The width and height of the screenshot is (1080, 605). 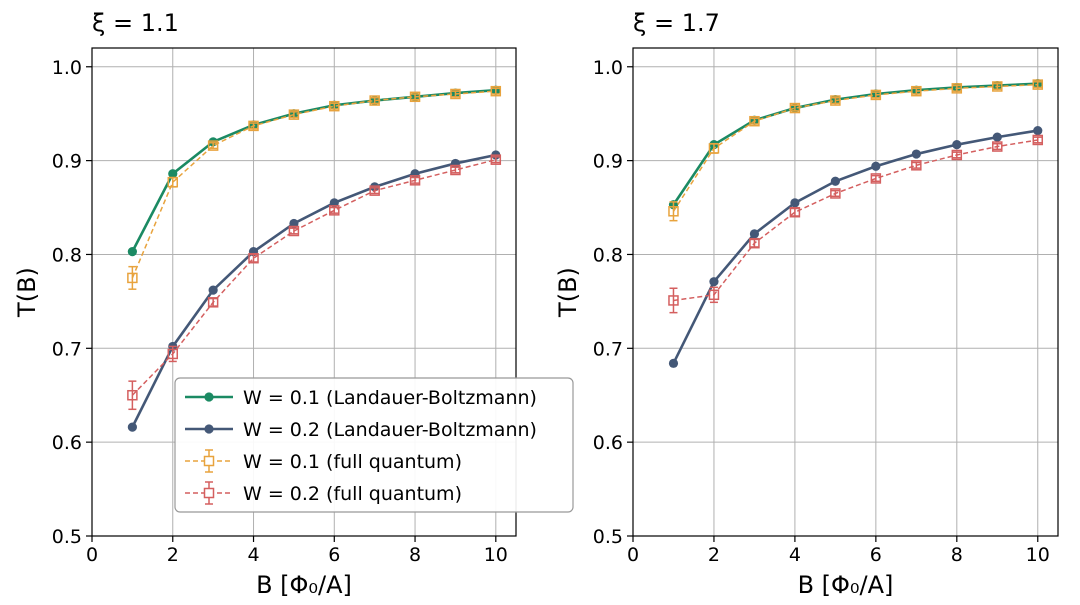 What do you see at coordinates (135, 23) in the screenshot?
I see `chart-title: ξ = 1.1` at bounding box center [135, 23].